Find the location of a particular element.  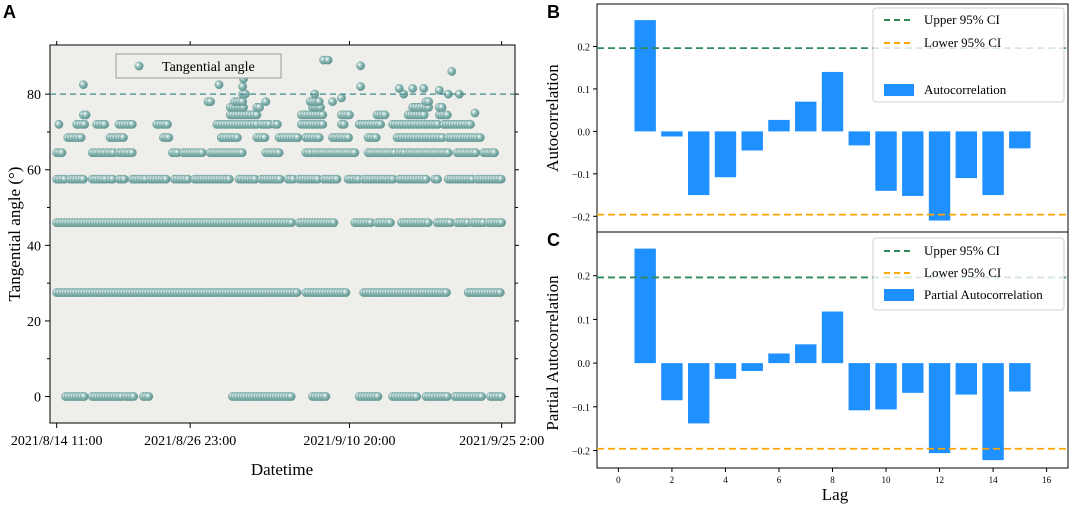

x-tick-label: 12 is located at coordinates (939, 480).